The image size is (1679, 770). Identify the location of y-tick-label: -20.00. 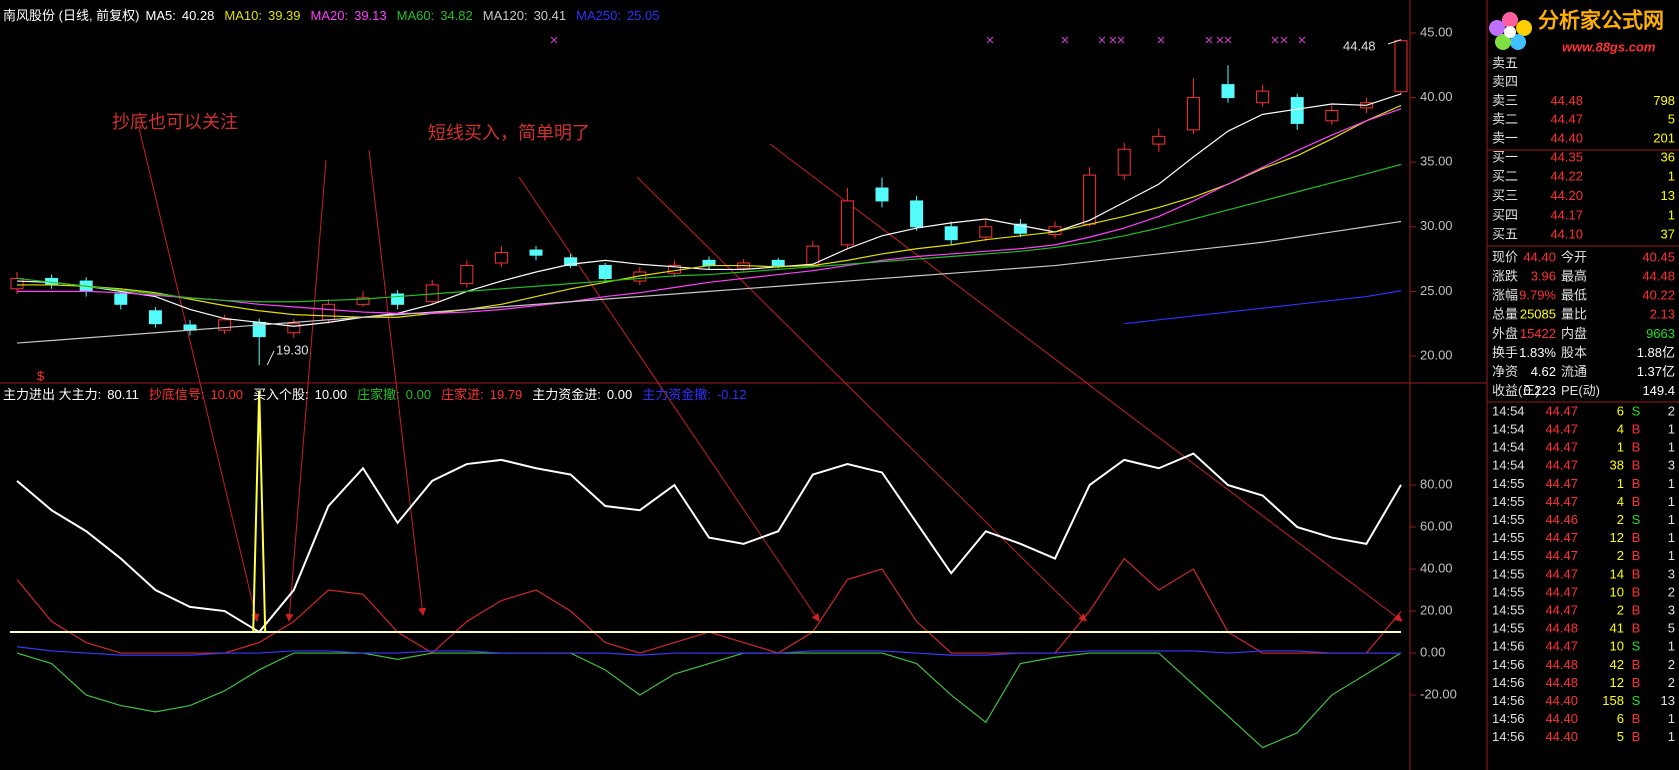
(1438, 693).